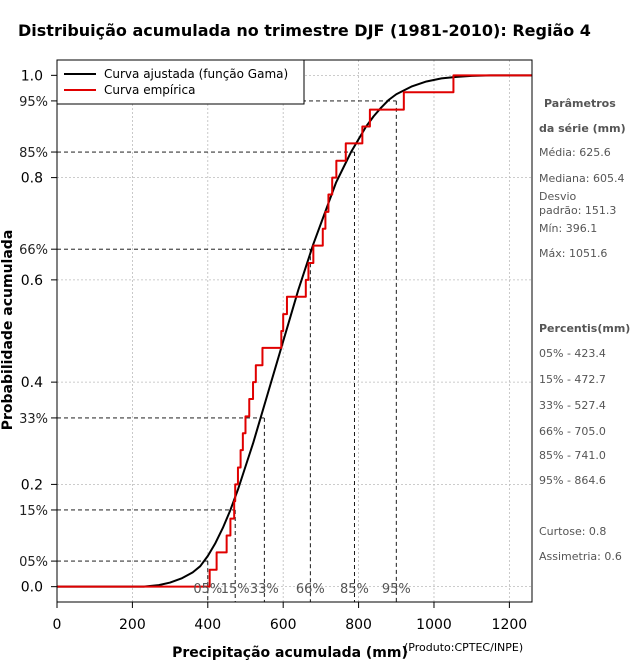 Image resolution: width=640 pixels, height=660 pixels. I want to click on percentis-title: Percentis(mm), so click(584, 328).